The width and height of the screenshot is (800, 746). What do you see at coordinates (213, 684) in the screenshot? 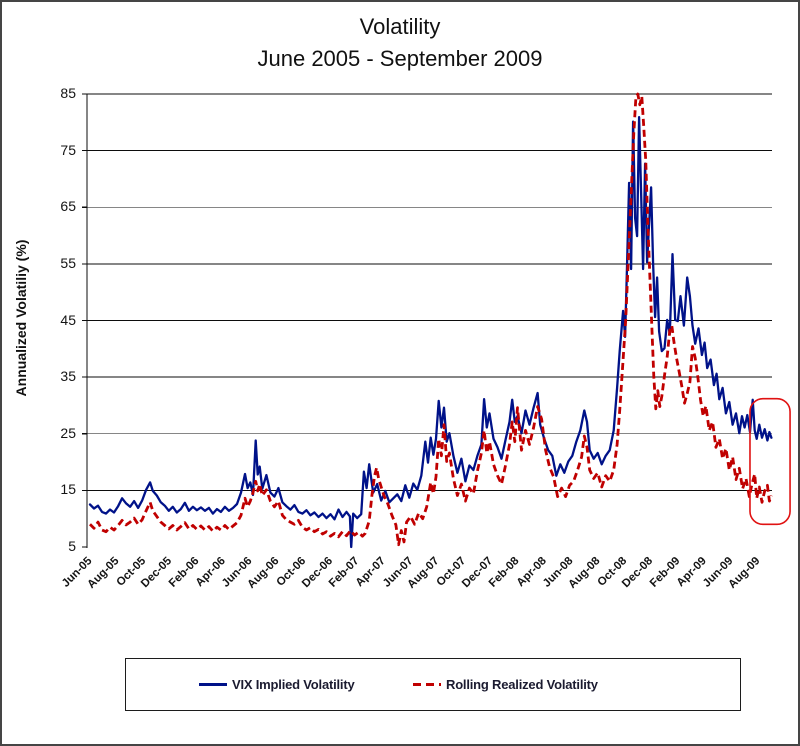
I see `vix-solid-line-sample` at bounding box center [213, 684].